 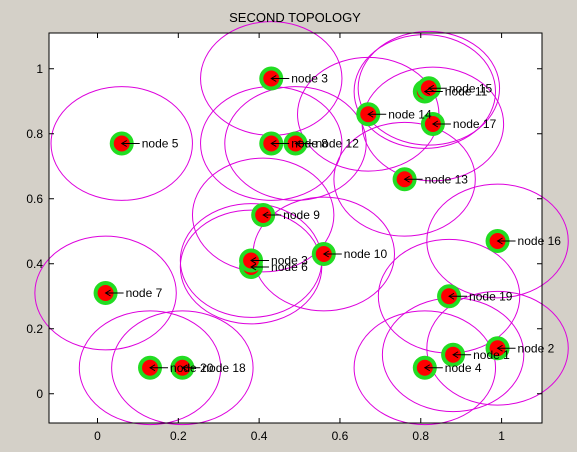 I want to click on y-tick-label: 0.8, so click(x=34, y=134).